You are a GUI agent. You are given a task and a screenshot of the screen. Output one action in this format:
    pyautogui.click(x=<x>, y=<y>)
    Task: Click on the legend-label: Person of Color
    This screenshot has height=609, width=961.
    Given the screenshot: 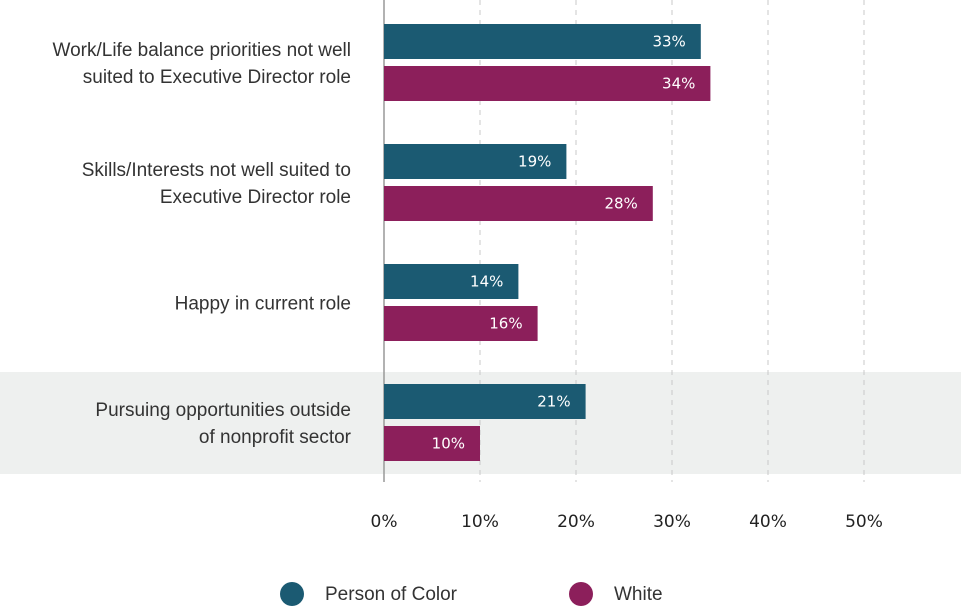 What is the action you would take?
    pyautogui.click(x=391, y=594)
    